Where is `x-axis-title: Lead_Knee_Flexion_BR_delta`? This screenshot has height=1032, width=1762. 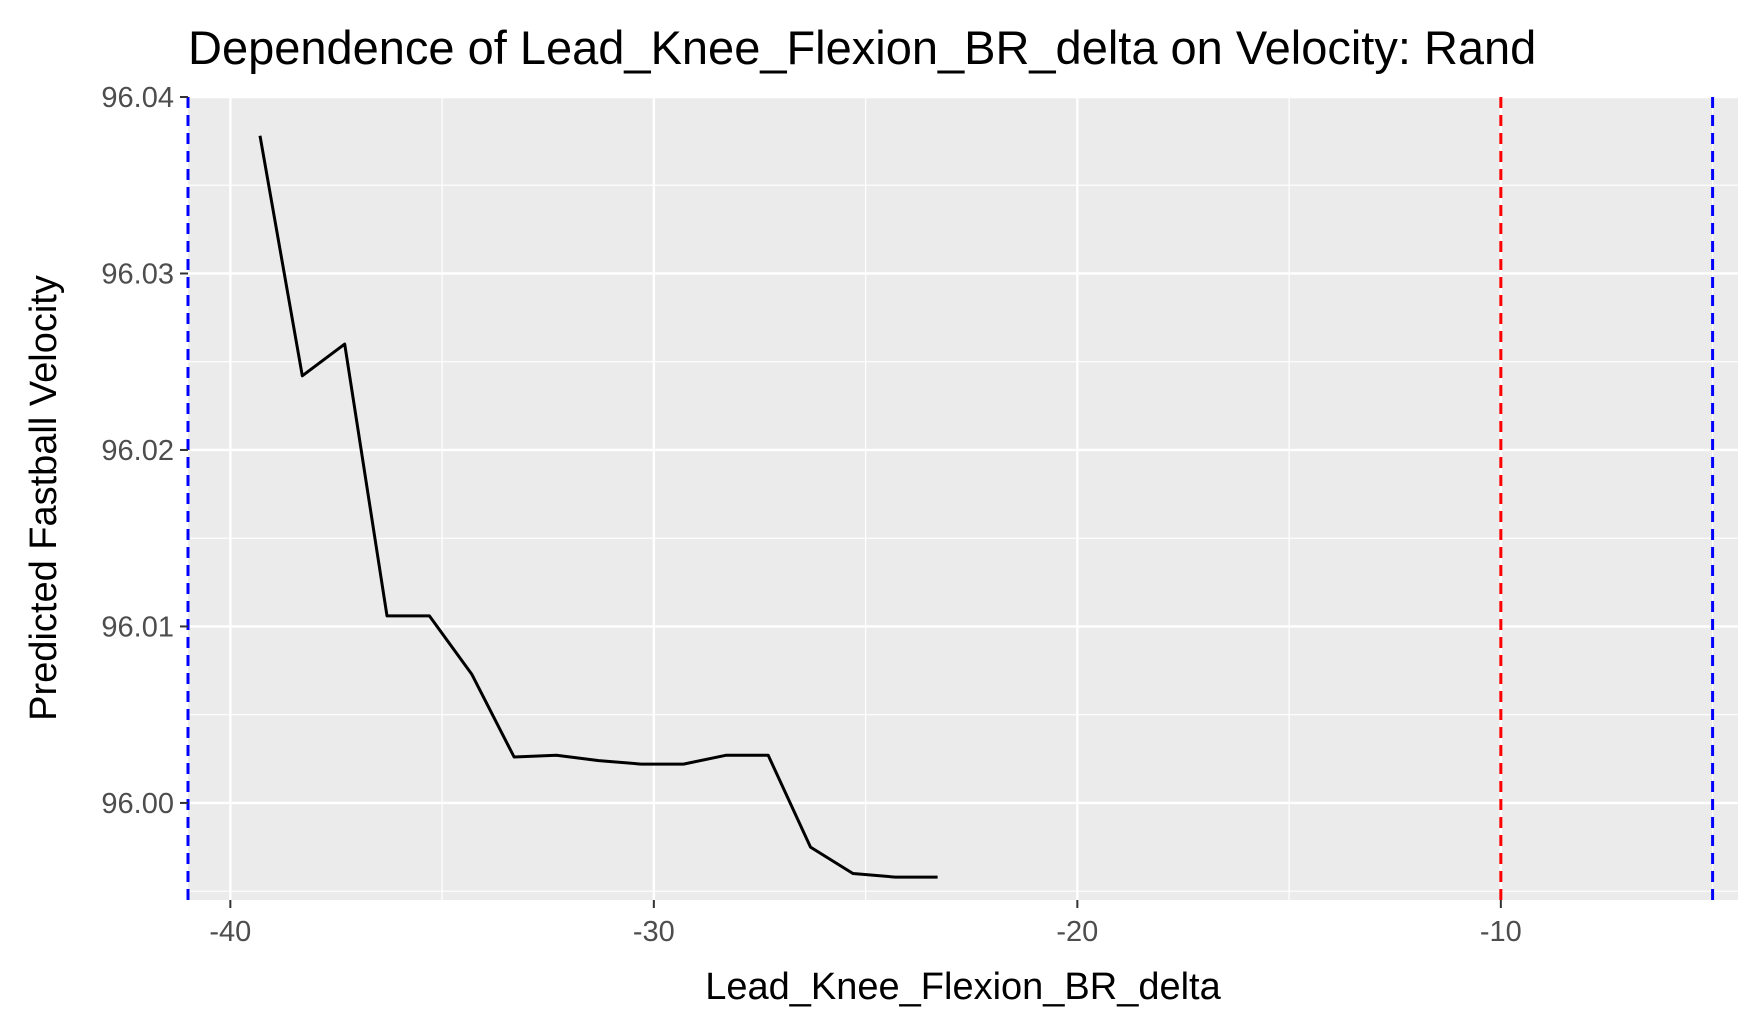 x-axis-title: Lead_Knee_Flexion_BR_delta is located at coordinates (963, 987).